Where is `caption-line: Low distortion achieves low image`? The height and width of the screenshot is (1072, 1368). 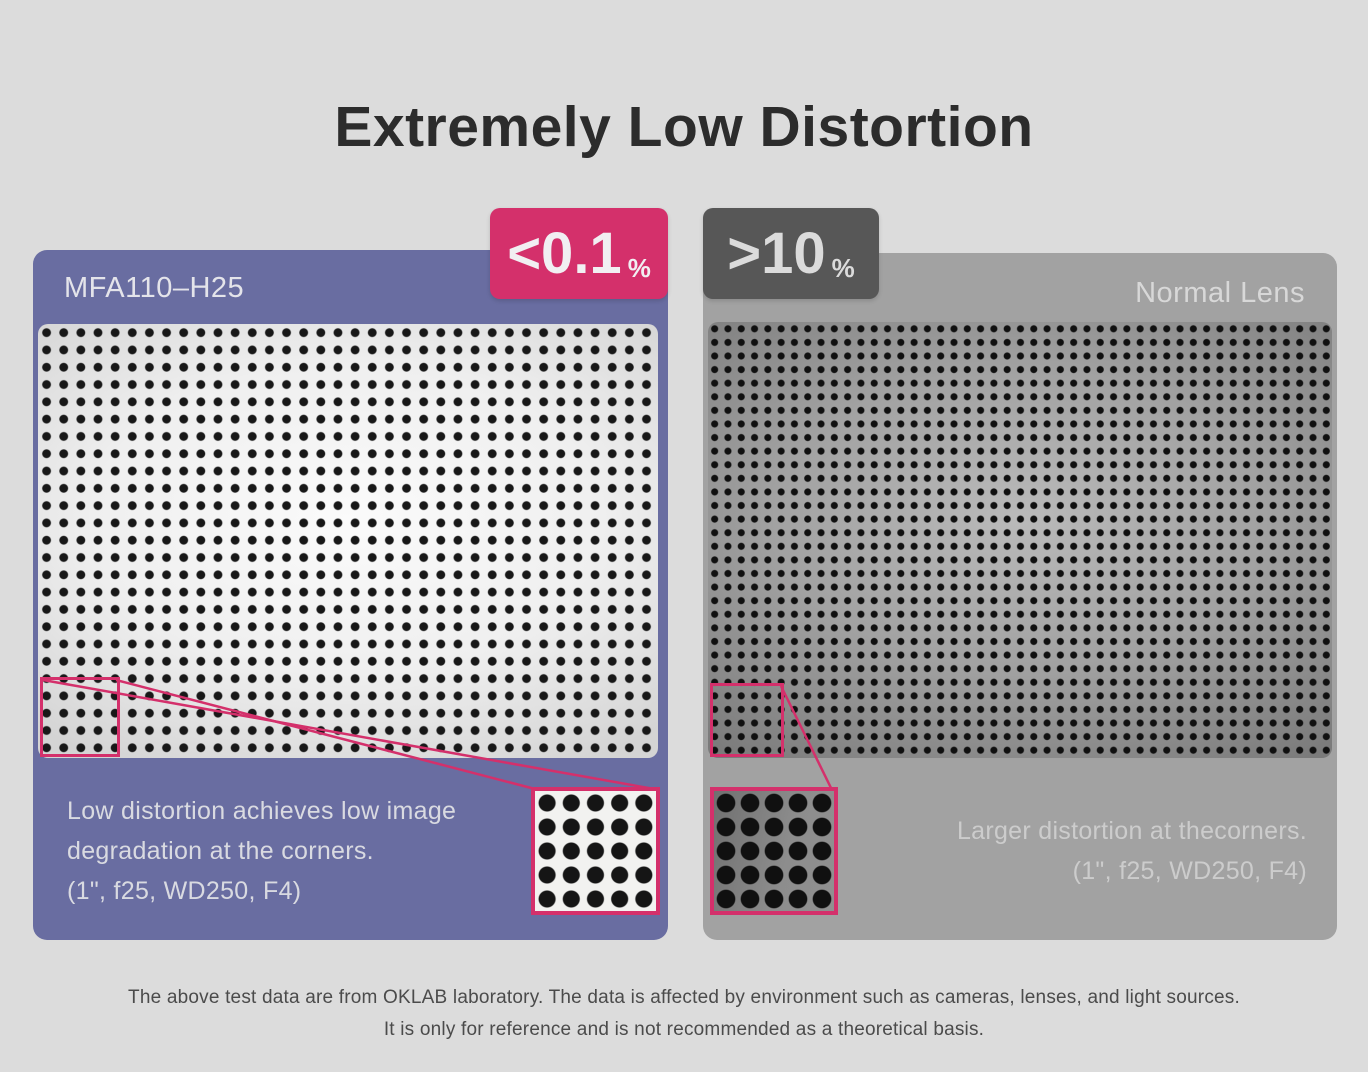
caption-line: Low distortion achieves low image is located at coordinates (262, 811).